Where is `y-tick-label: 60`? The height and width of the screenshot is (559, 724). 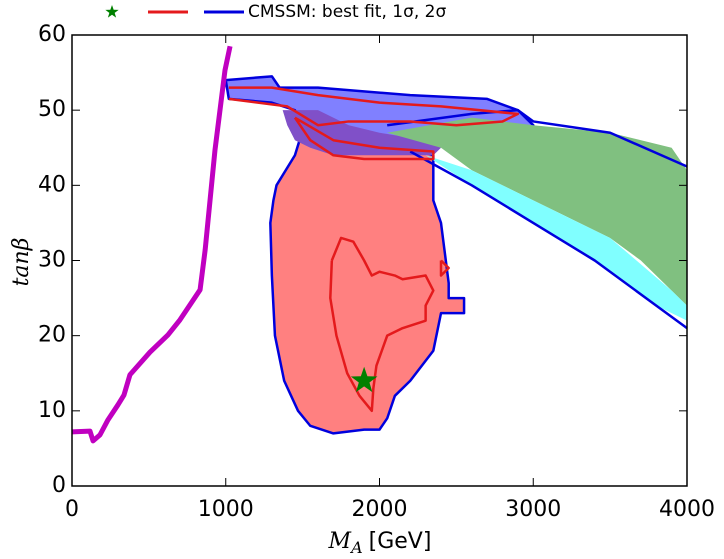
y-tick-label: 60 is located at coordinates (52, 34).